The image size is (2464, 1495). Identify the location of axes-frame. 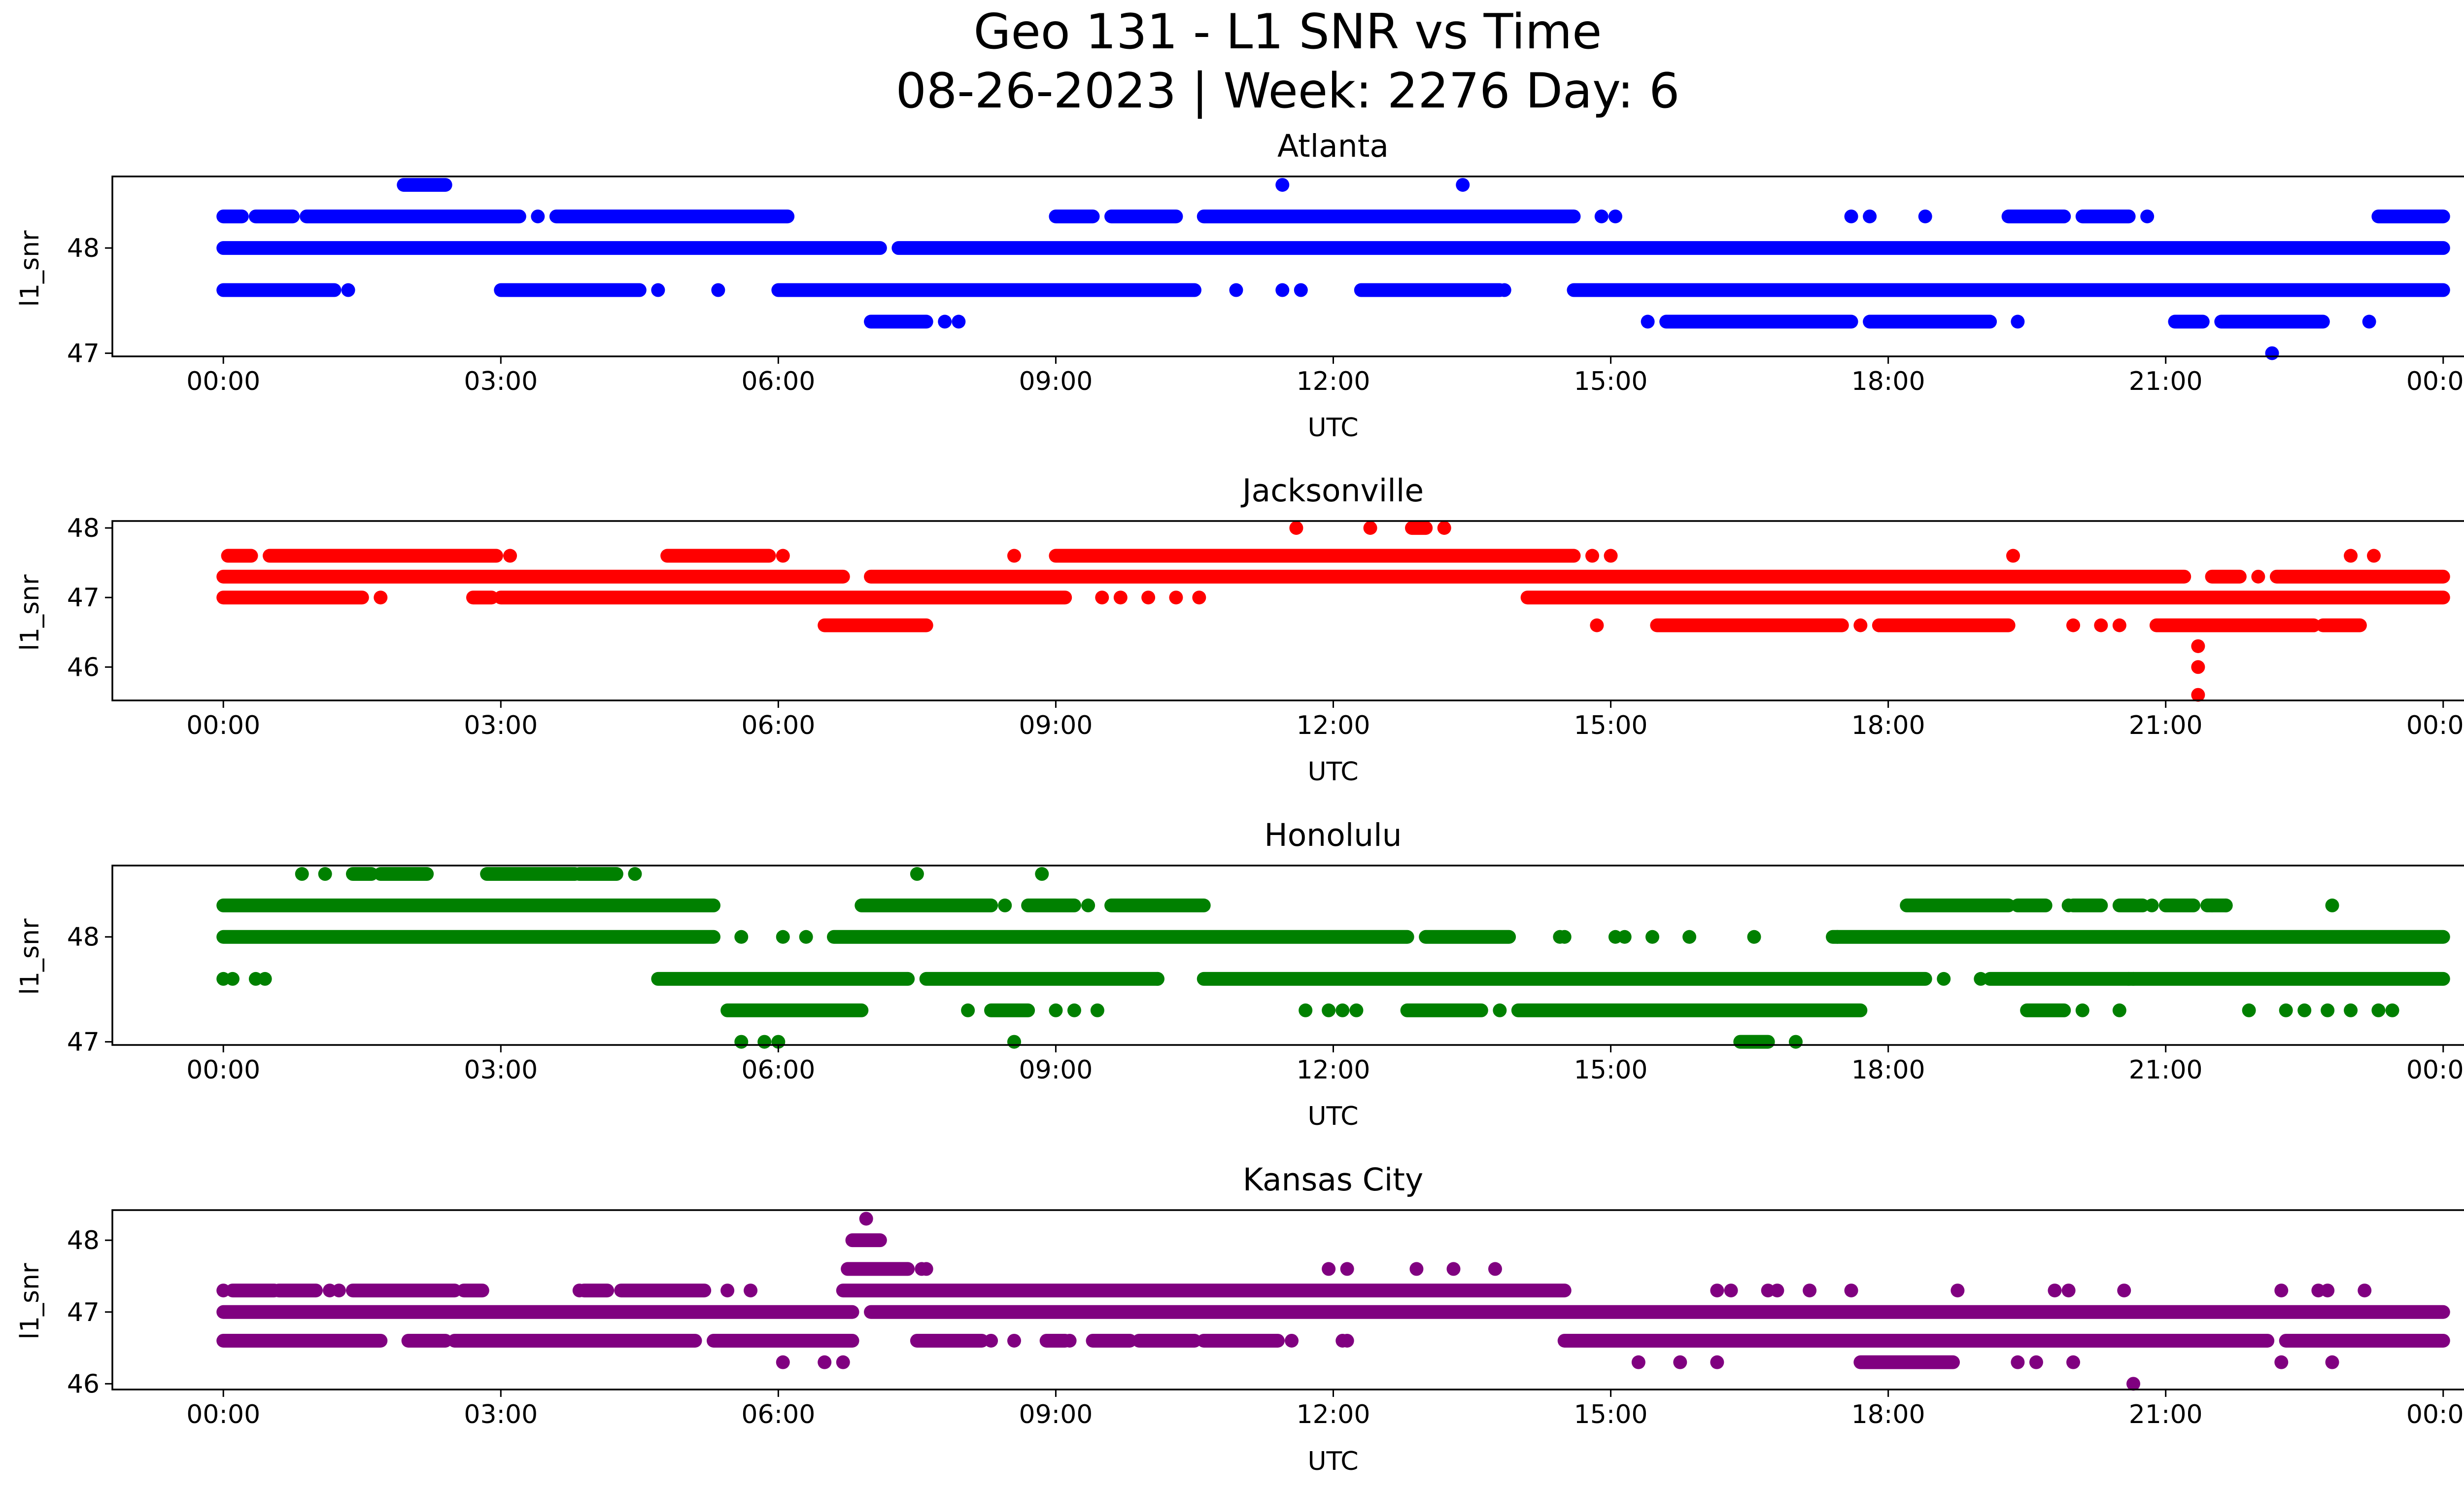
(1287, 266).